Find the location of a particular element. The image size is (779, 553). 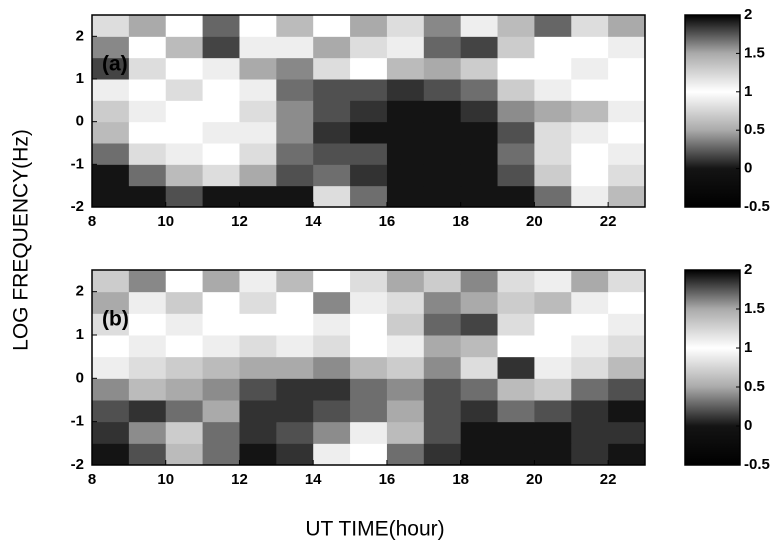

y-tick-label: -1 is located at coordinates (77, 421).